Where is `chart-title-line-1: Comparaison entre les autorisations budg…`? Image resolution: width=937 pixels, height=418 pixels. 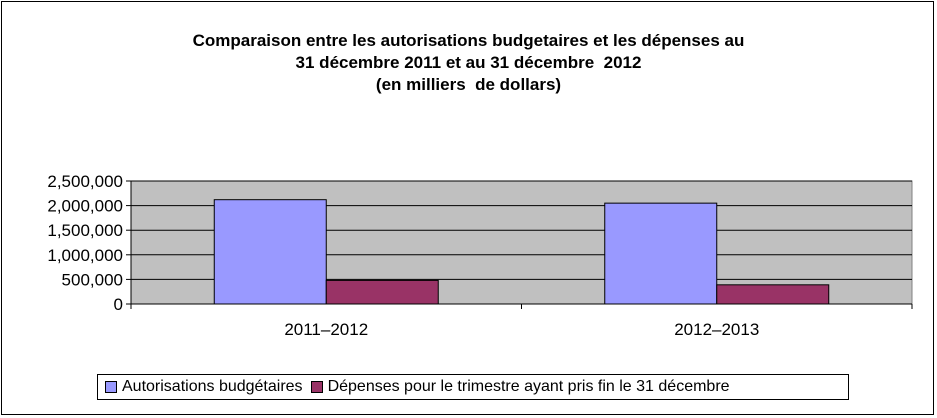 chart-title-line-1: Comparaison entre les autorisations budg… is located at coordinates (468, 40).